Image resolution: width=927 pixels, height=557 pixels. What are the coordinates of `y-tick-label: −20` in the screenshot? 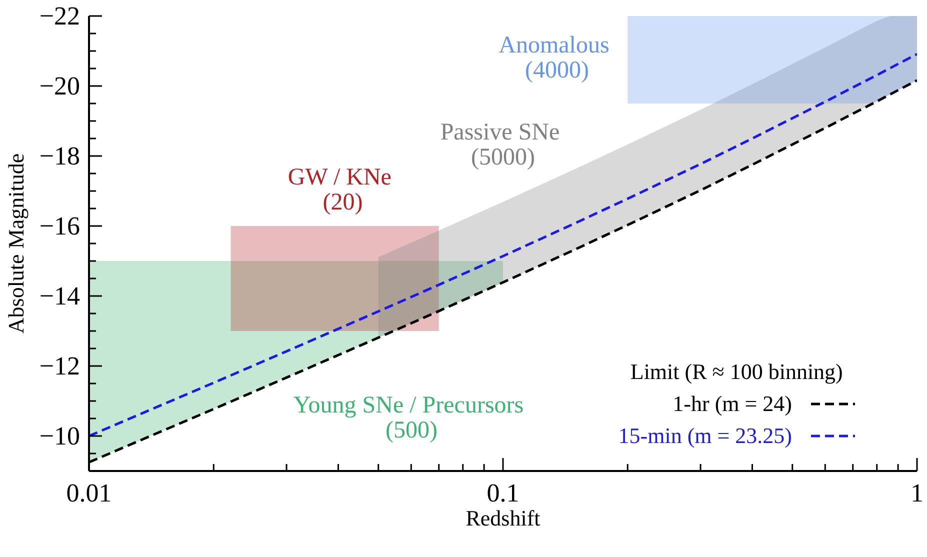 It's located at (59, 86).